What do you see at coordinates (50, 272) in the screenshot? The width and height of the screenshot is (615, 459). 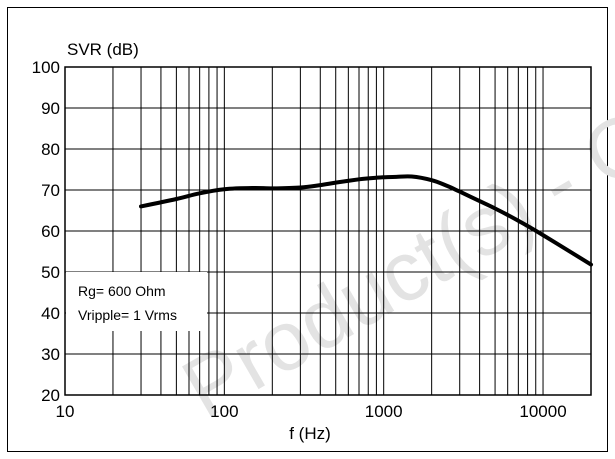 I see `y-tick-label: 50` at bounding box center [50, 272].